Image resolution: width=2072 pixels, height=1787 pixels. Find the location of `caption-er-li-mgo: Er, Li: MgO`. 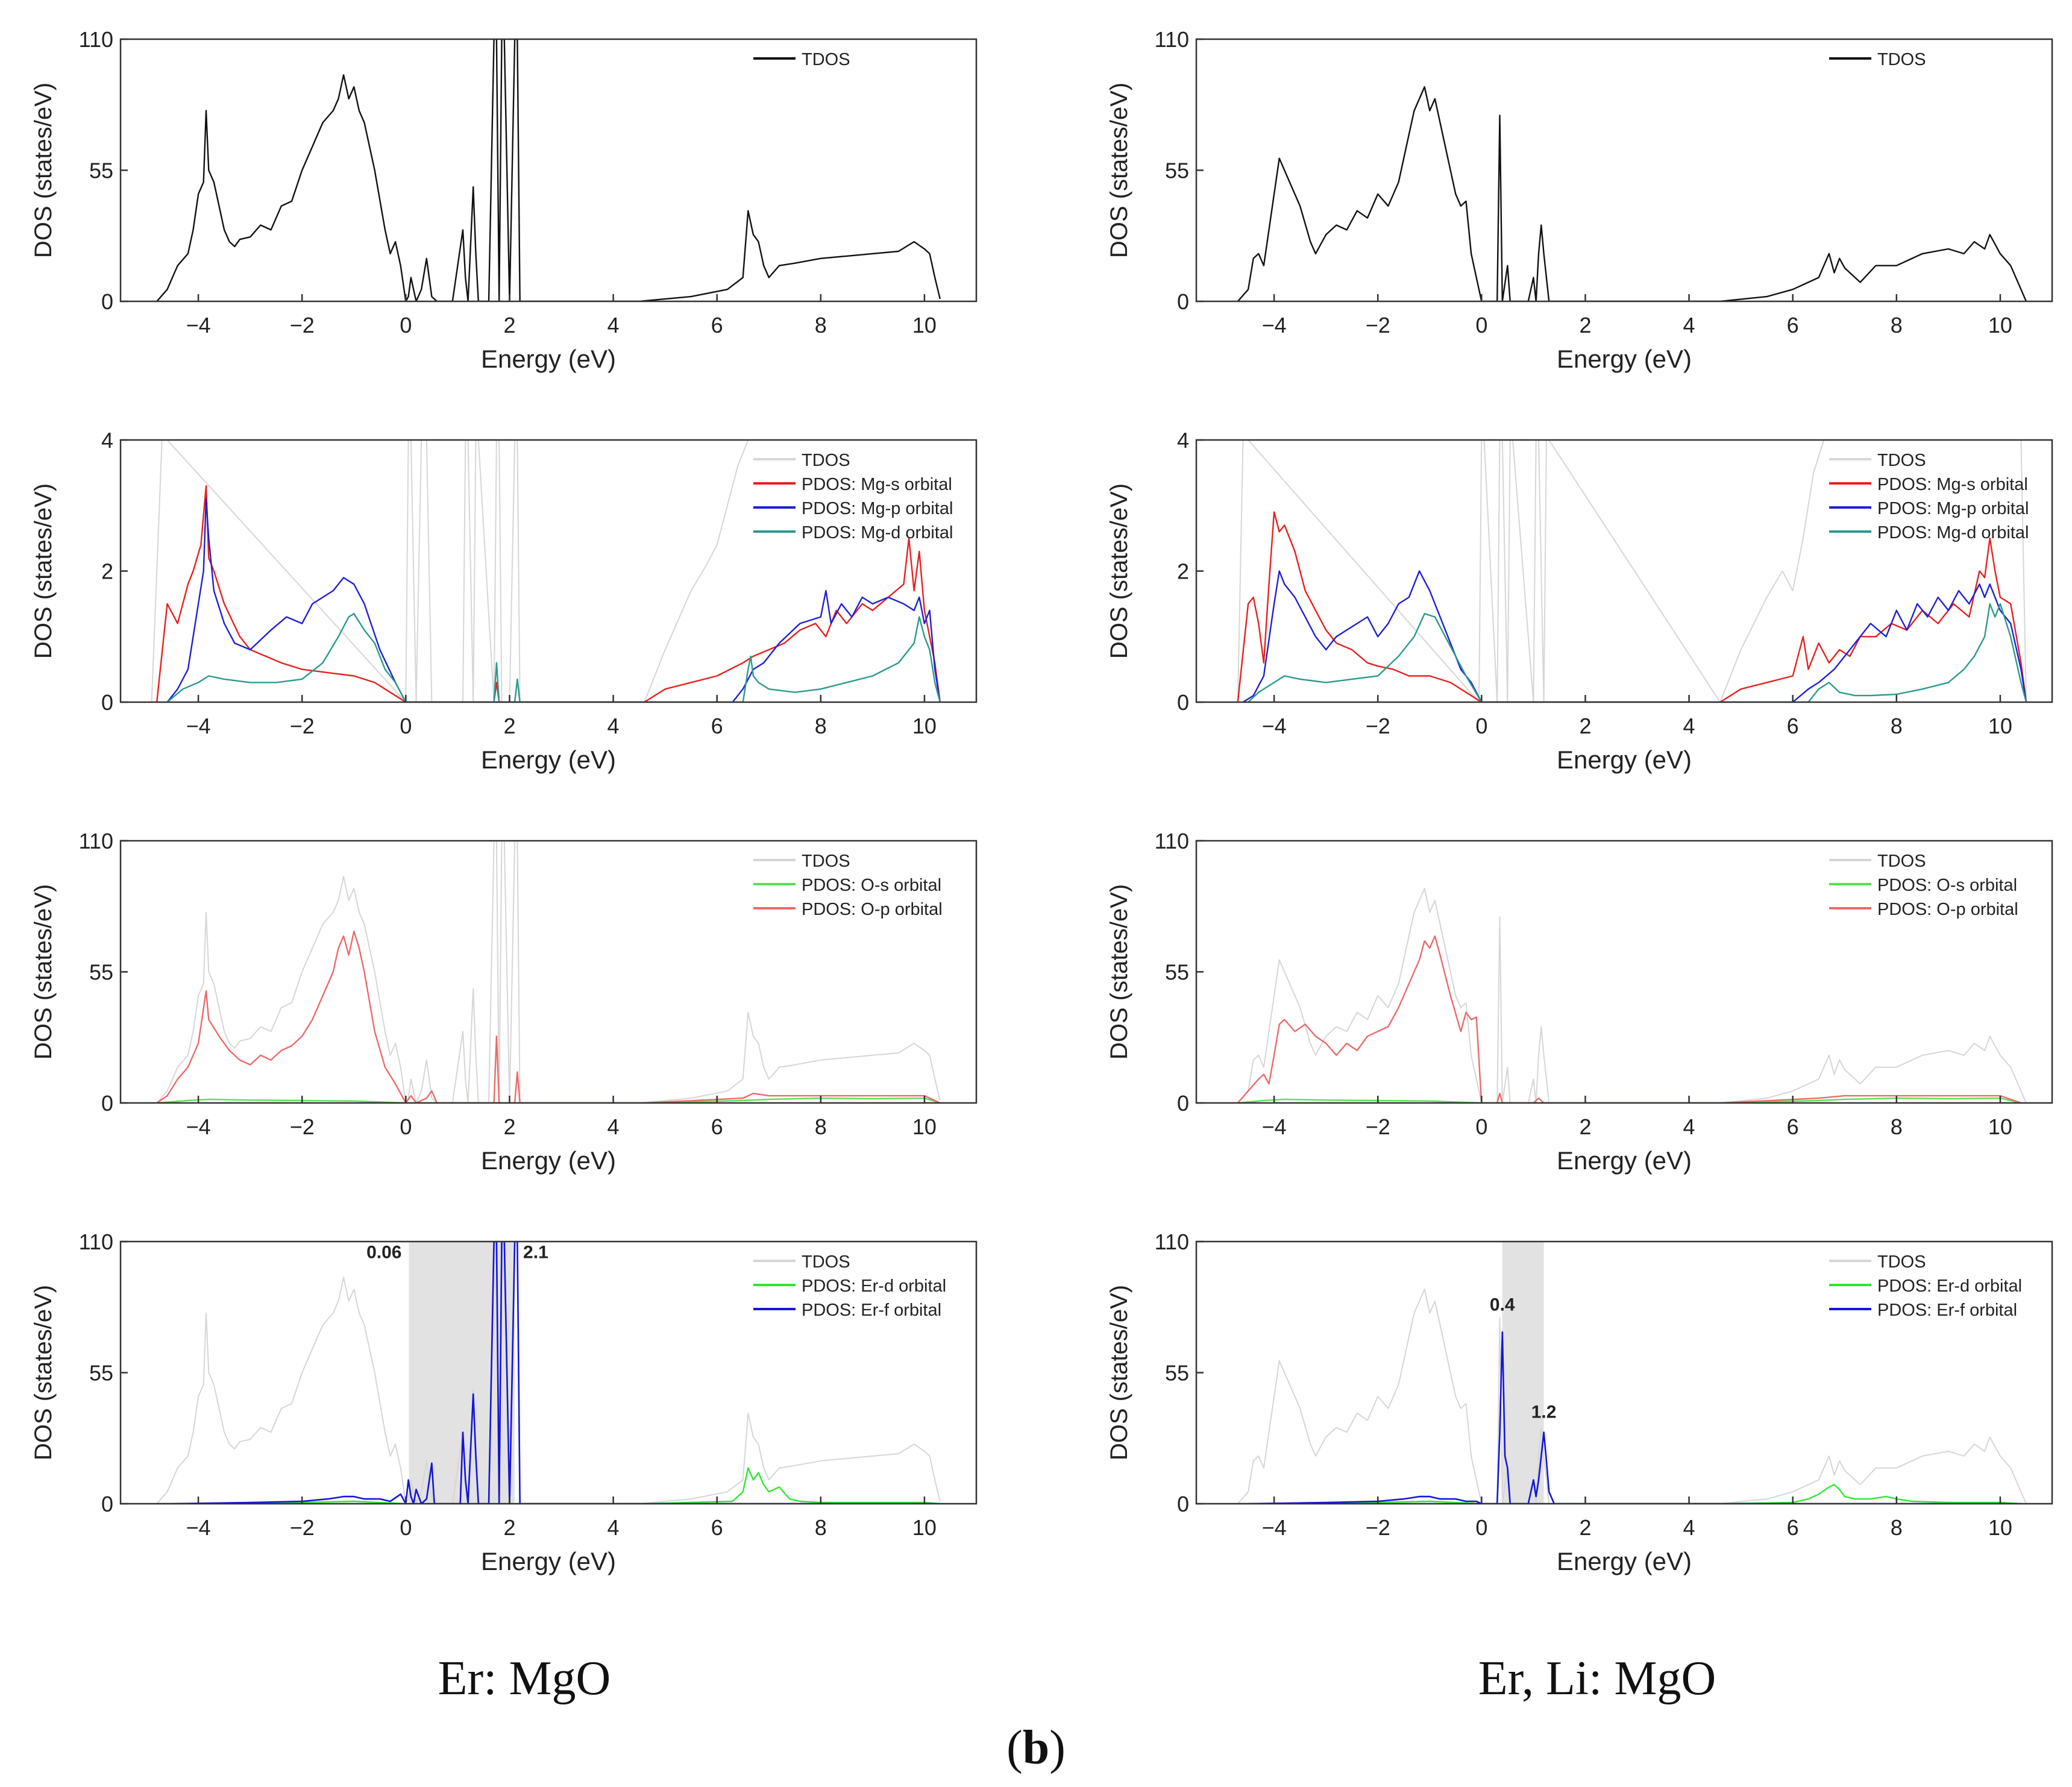

caption-er-li-mgo: Er, Li: MgO is located at coordinates (1597, 1678).